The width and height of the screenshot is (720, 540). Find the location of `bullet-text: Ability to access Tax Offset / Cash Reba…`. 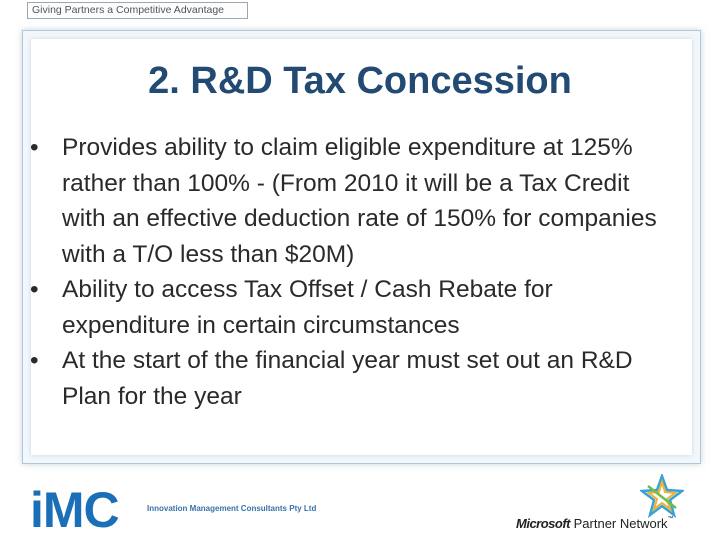

bullet-text: Ability to access Tax Offset / Cash Reba… is located at coordinates (307, 307).